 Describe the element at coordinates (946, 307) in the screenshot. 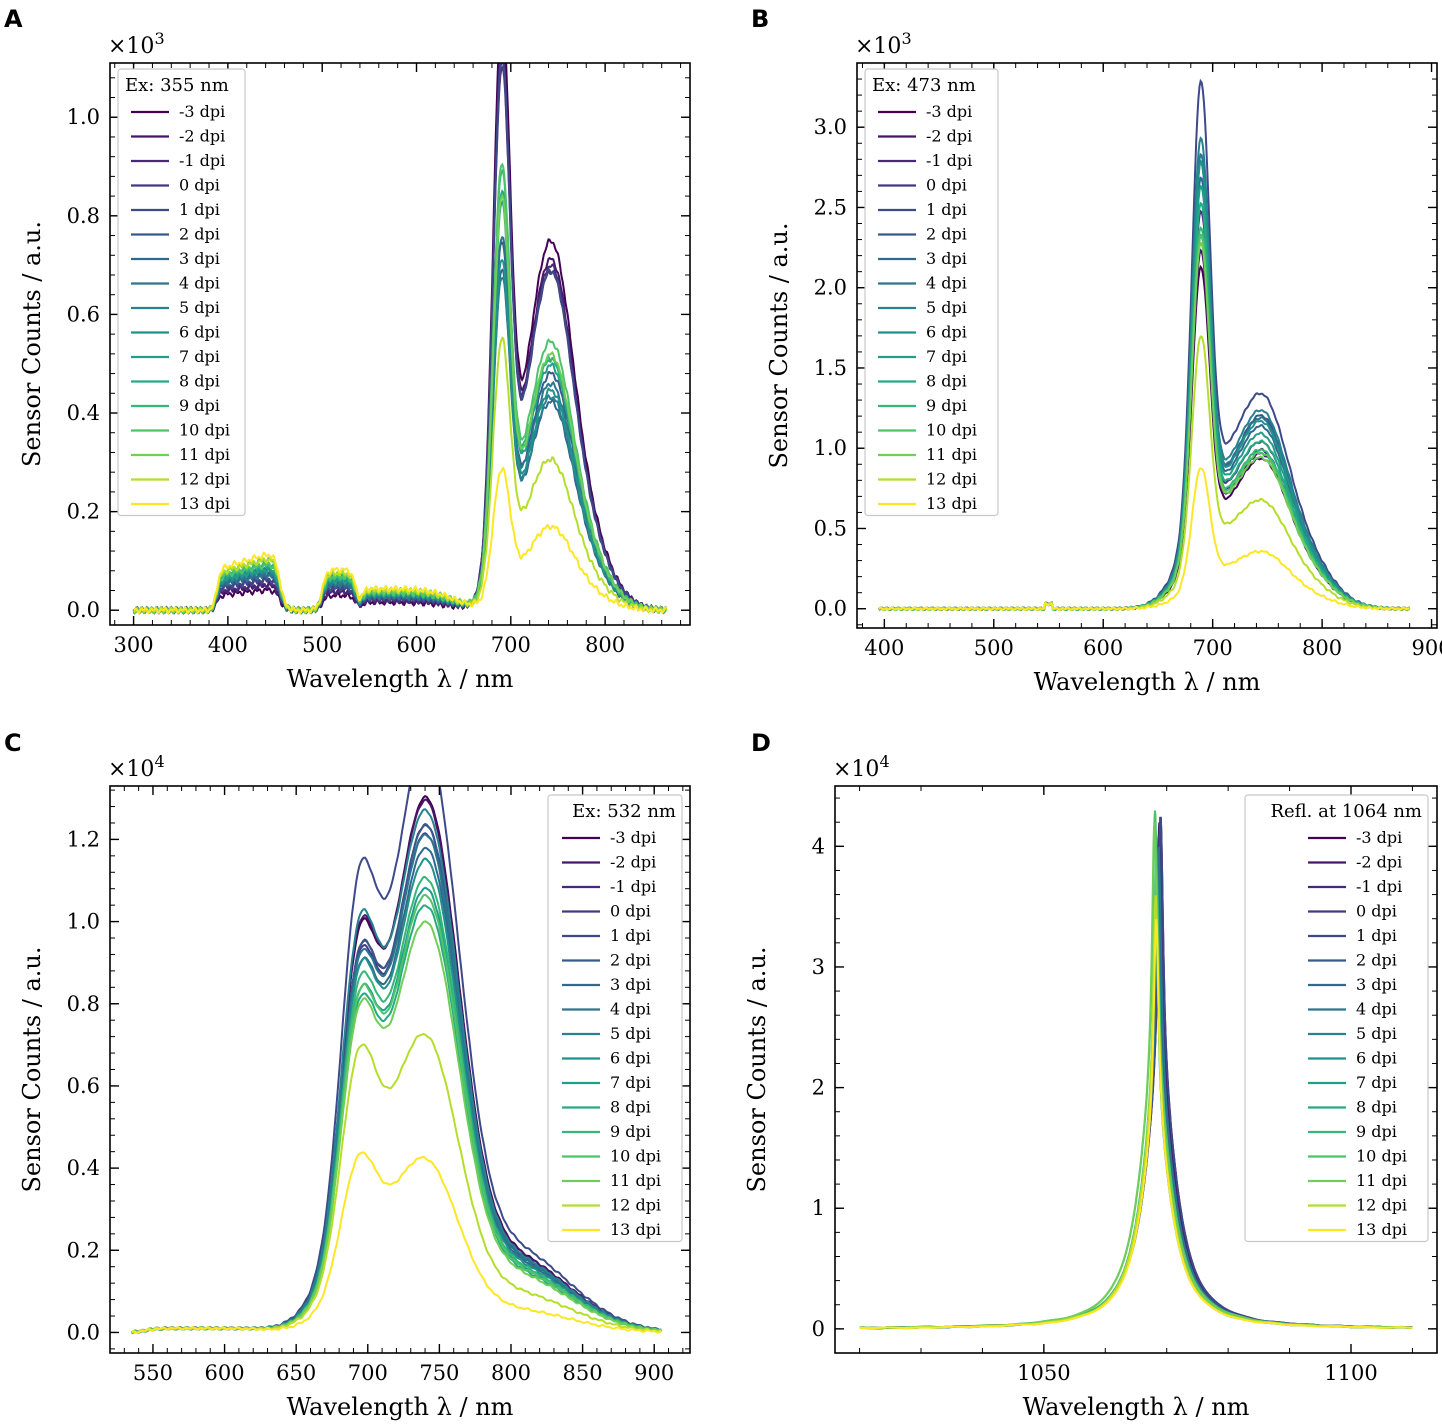

I see `legend-entry: 5 dpi` at that location.